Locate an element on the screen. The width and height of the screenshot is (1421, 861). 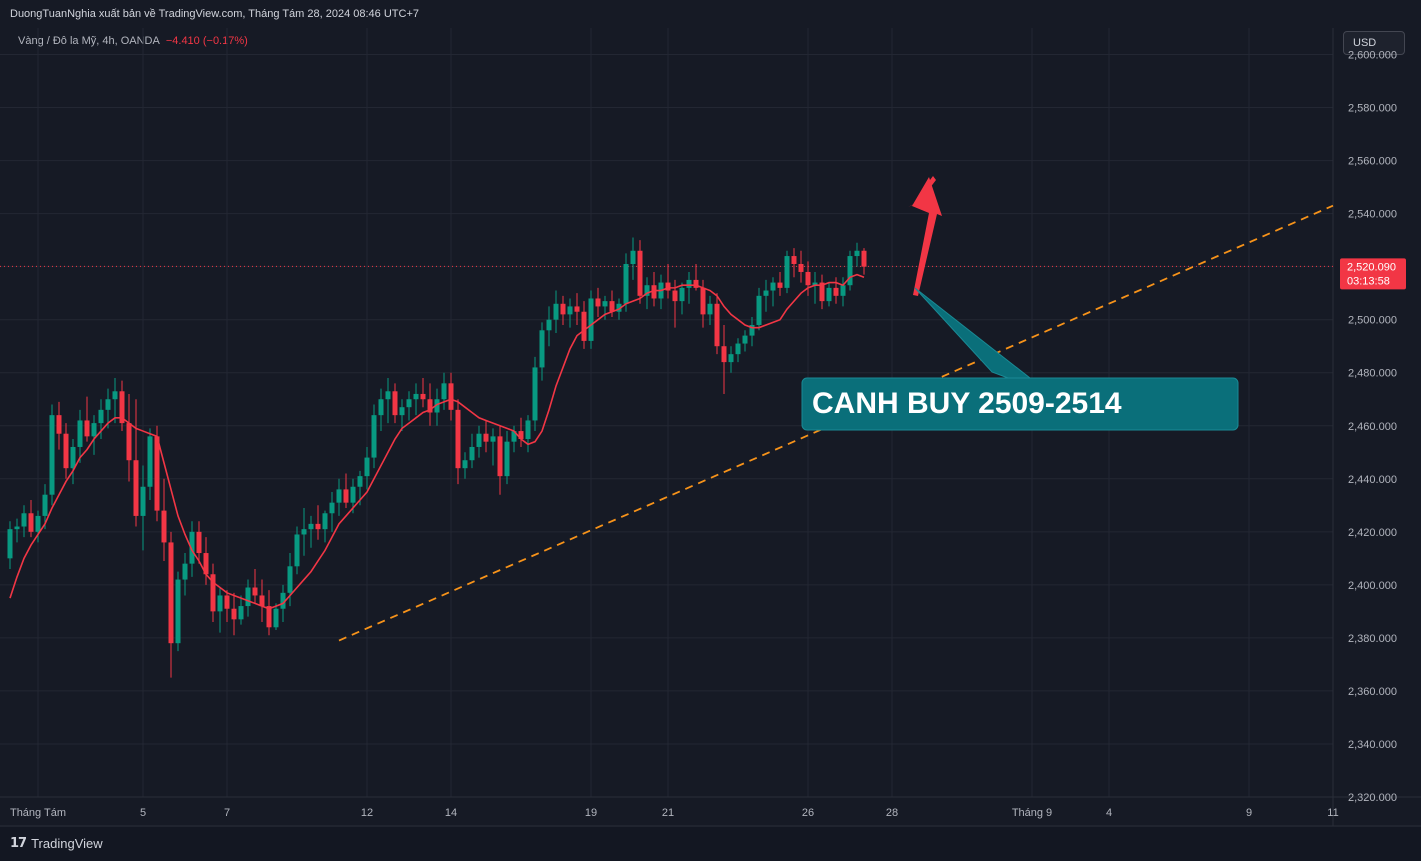
time-axis: Tháng Tám 5 7 12 14 19 21 26 28 Tháng 9 4 9 11 is located at coordinates (674, 813).